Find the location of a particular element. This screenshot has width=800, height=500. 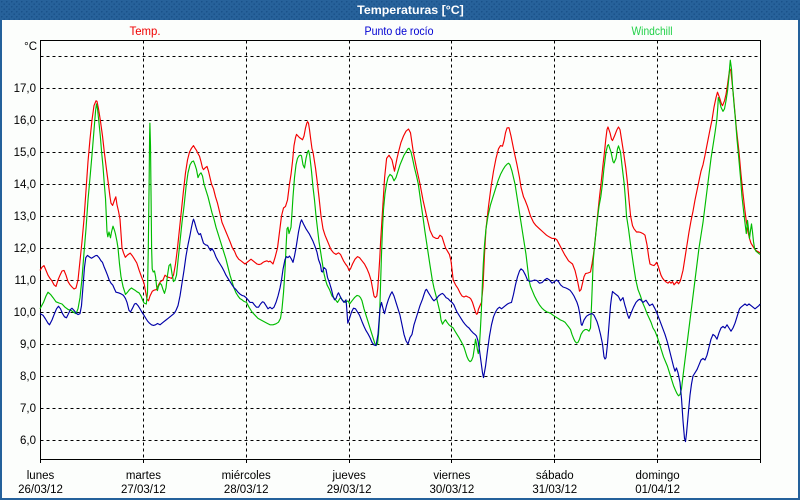

svg-text: 15,0 is located at coordinates (25, 153).